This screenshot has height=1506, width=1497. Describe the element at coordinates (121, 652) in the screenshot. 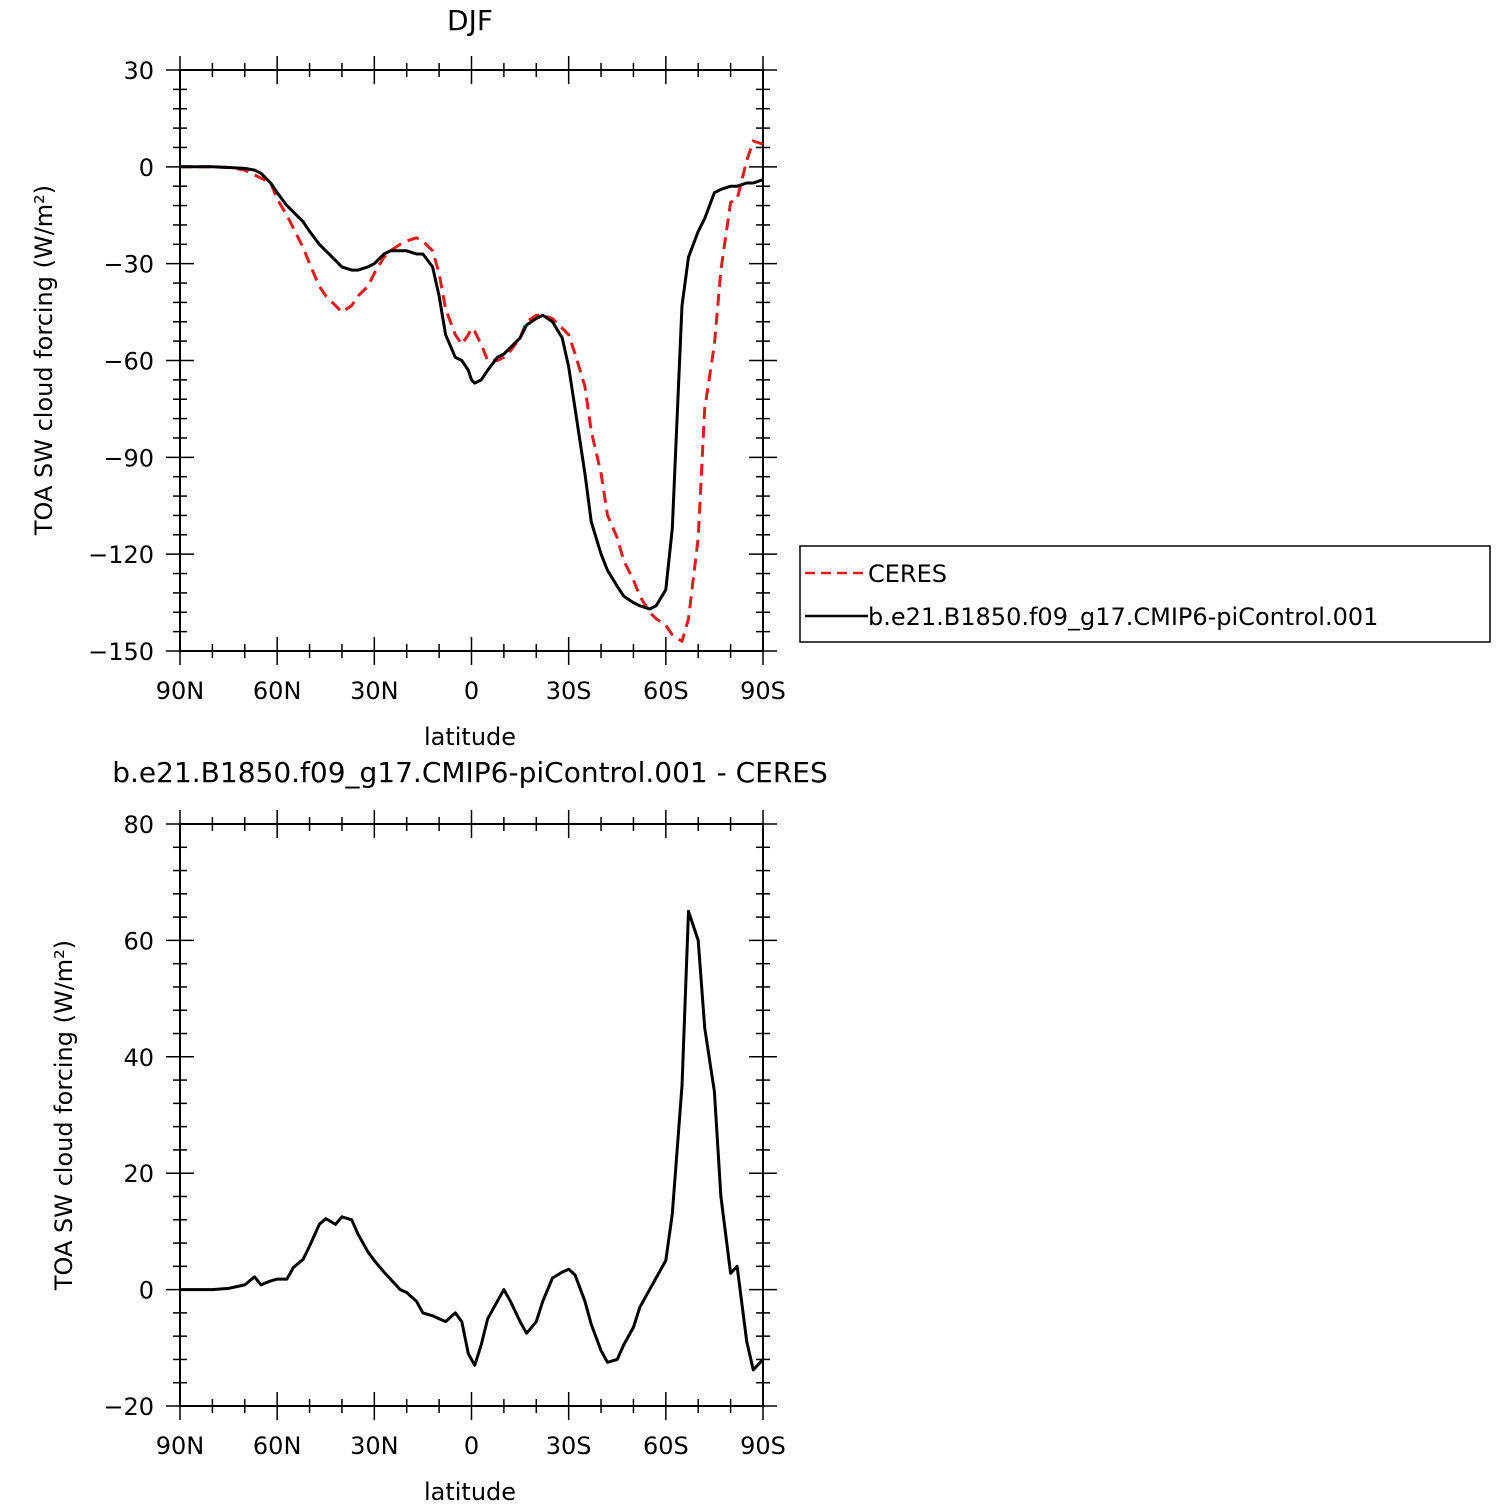

I see `y-tick-label: −150` at that location.